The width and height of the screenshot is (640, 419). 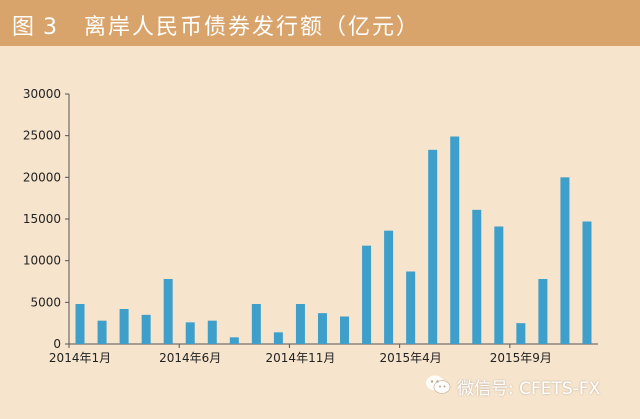 What do you see at coordinates (35, 27) in the screenshot?
I see `figure-label: 图 3` at bounding box center [35, 27].